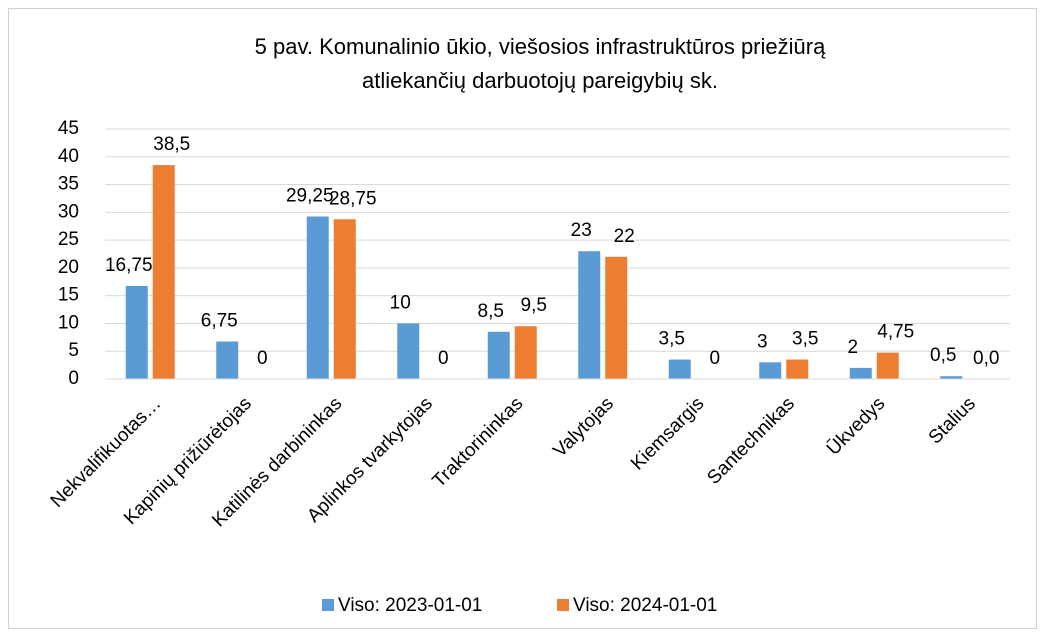 The width and height of the screenshot is (1045, 637). I want to click on y-tick-label: 15, so click(68, 295).